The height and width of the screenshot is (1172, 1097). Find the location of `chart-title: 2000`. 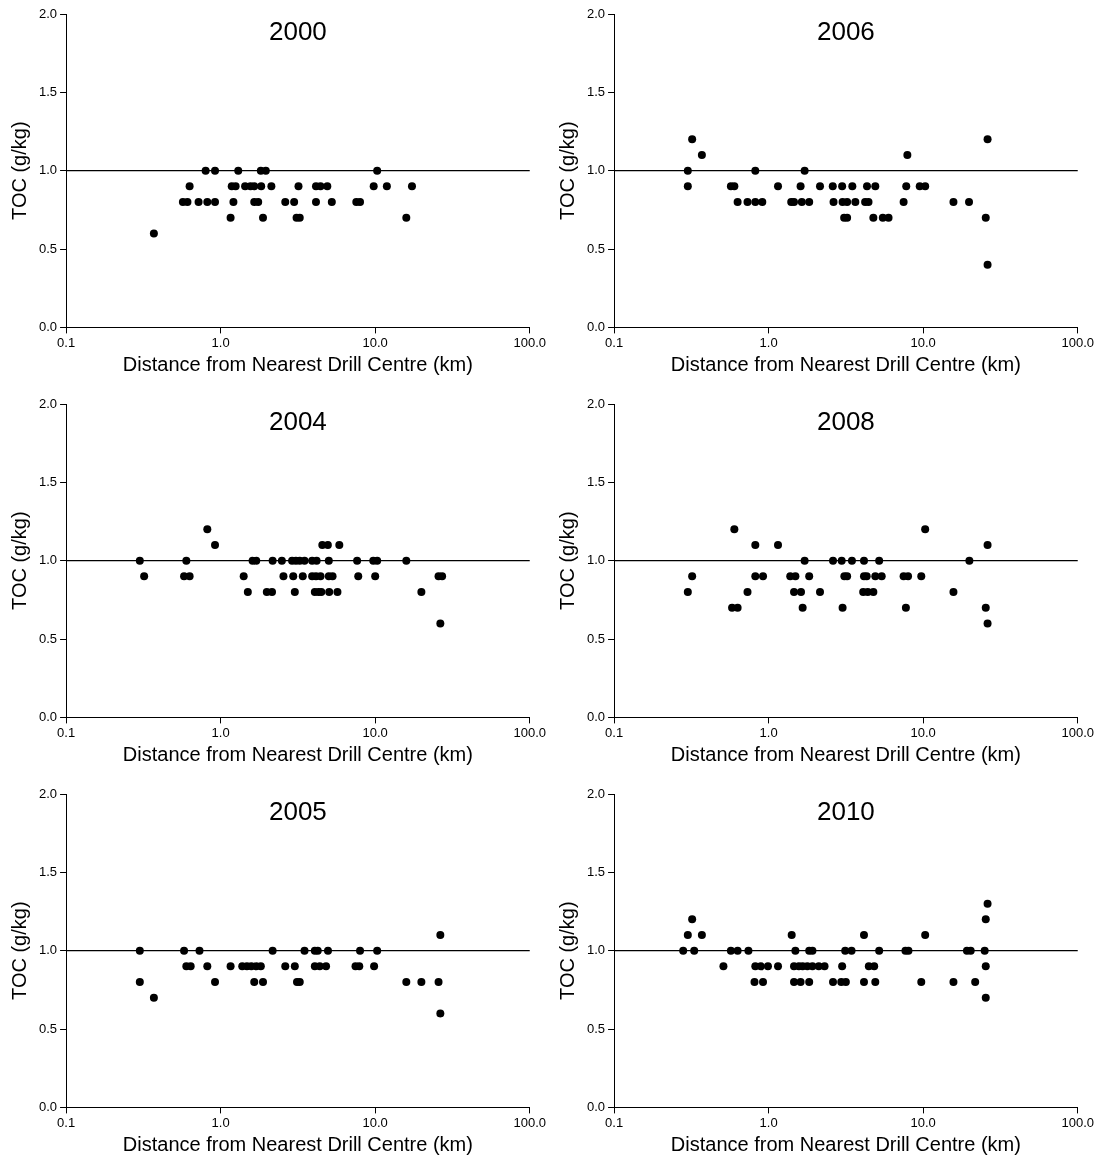

chart-title: 2000 is located at coordinates (297, 31).